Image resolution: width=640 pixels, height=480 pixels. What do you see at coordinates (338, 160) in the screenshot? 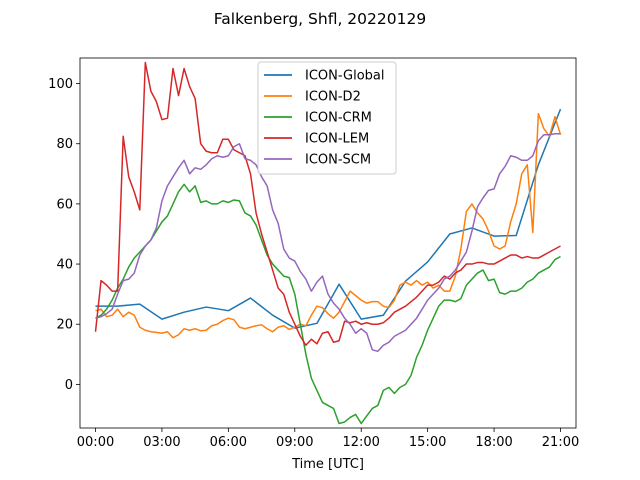
I see `legend-label-4: ICON-SCM` at bounding box center [338, 160].